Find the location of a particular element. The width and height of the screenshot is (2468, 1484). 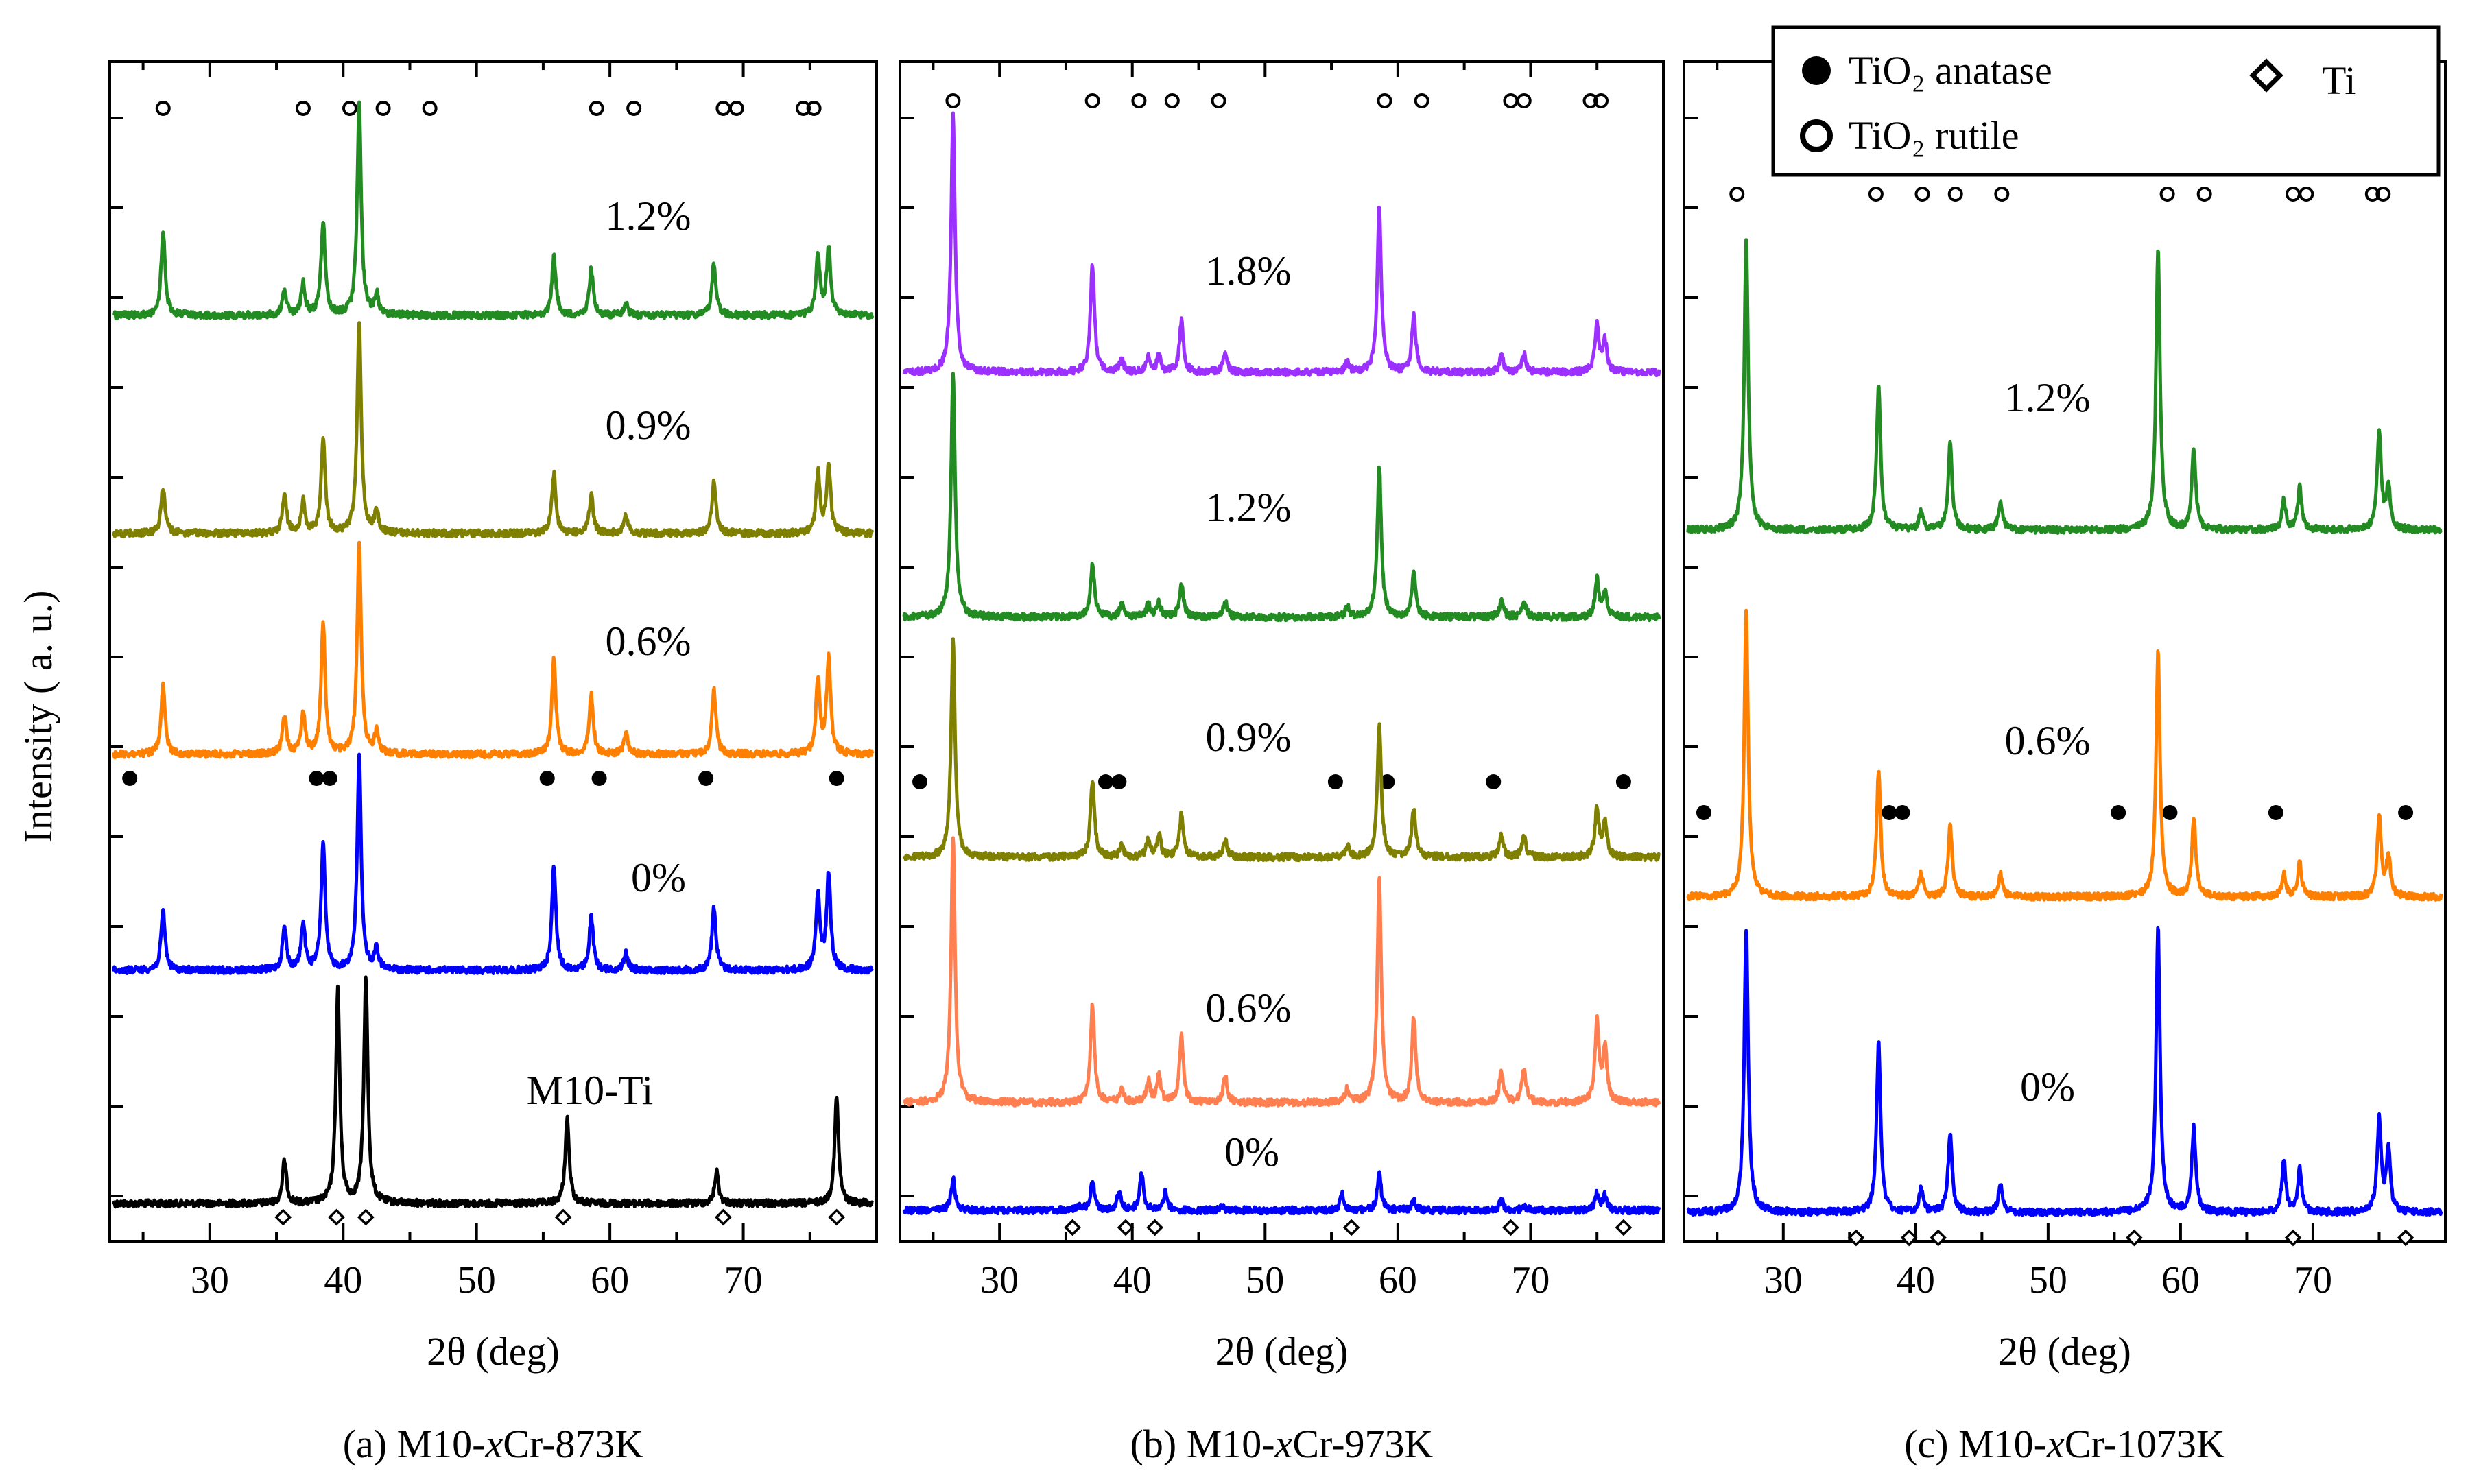

legend-rutile: TiO₂ rutile is located at coordinates (1934, 135).